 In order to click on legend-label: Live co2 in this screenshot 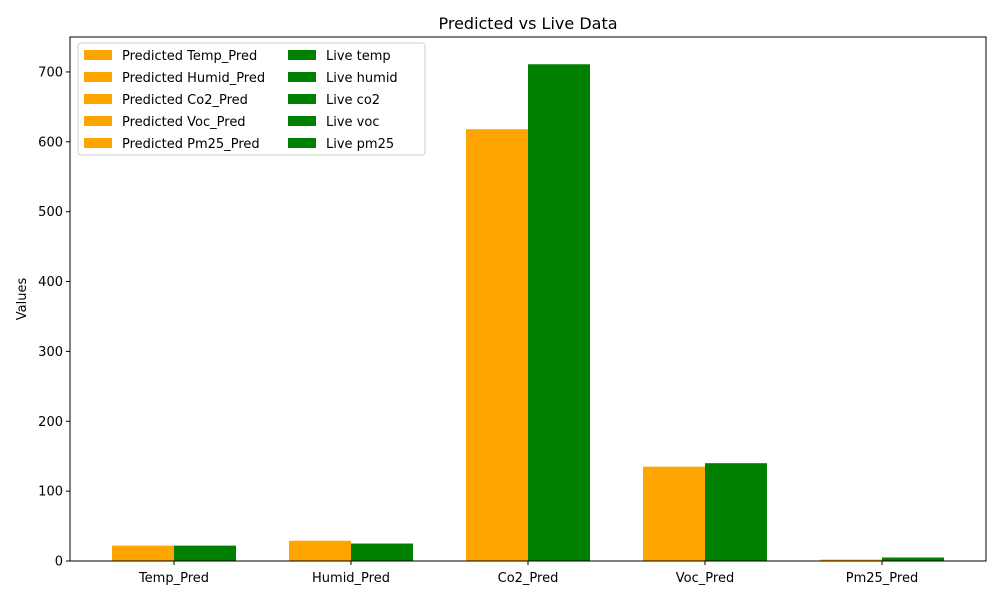, I will do `click(353, 100)`.